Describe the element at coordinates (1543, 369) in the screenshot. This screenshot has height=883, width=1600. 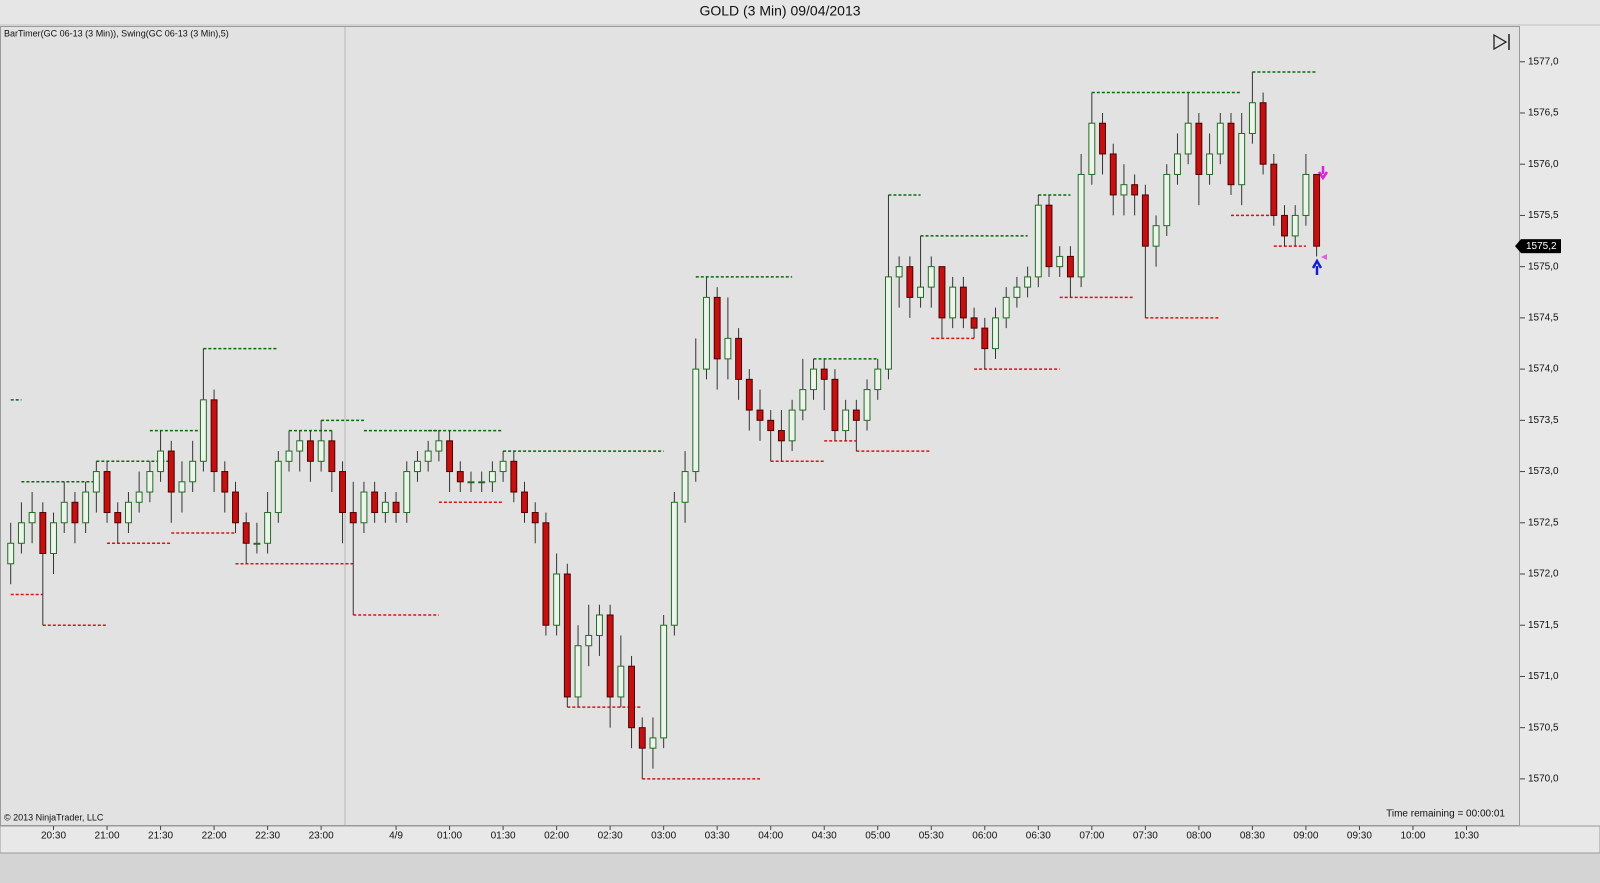
I see `y-tick-label: 1574,0` at that location.